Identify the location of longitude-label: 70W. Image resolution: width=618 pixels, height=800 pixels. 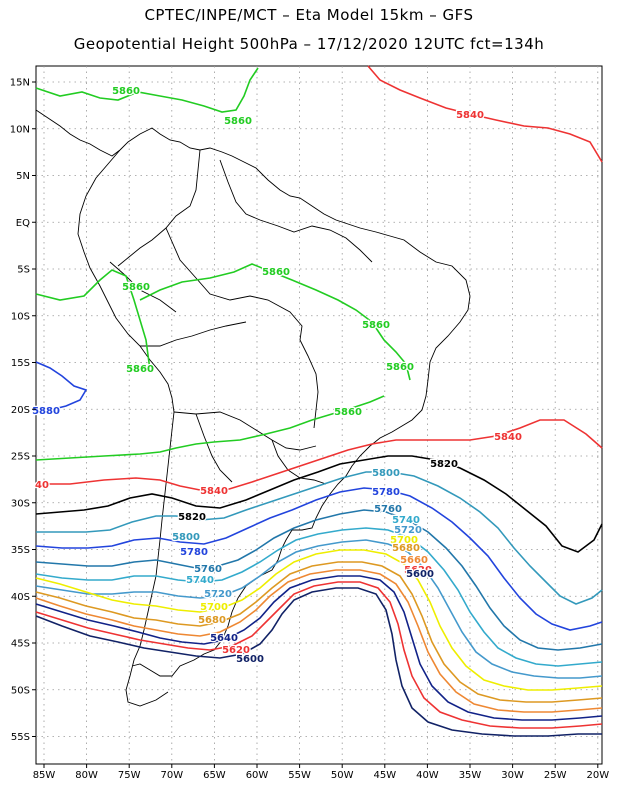
(171, 775).